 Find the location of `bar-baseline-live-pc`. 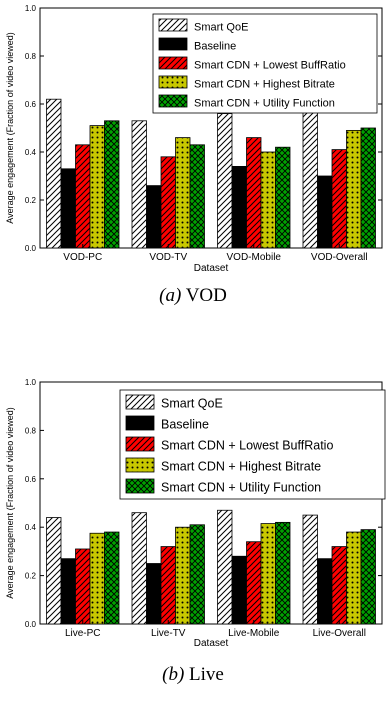

bar-baseline-live-pc is located at coordinates (68, 591).